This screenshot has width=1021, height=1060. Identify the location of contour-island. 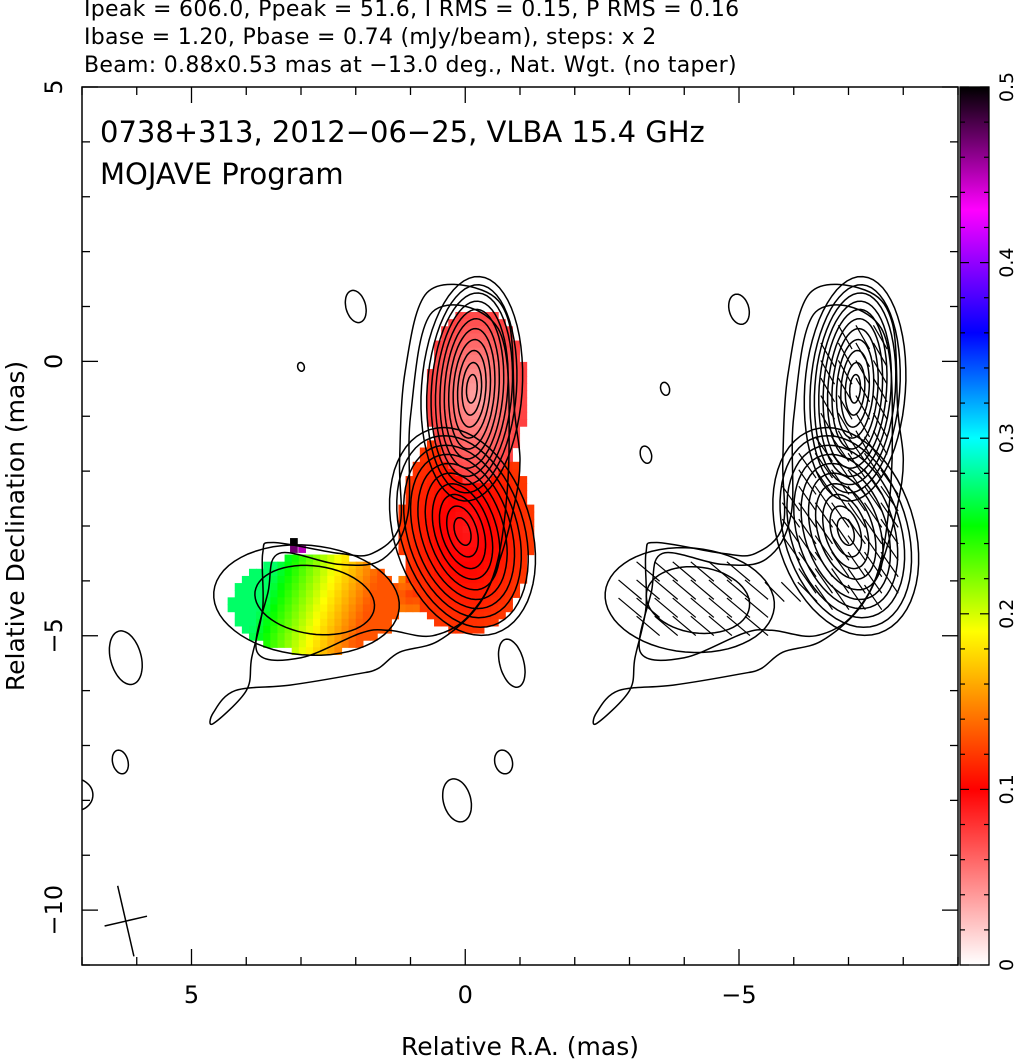
(665, 389).